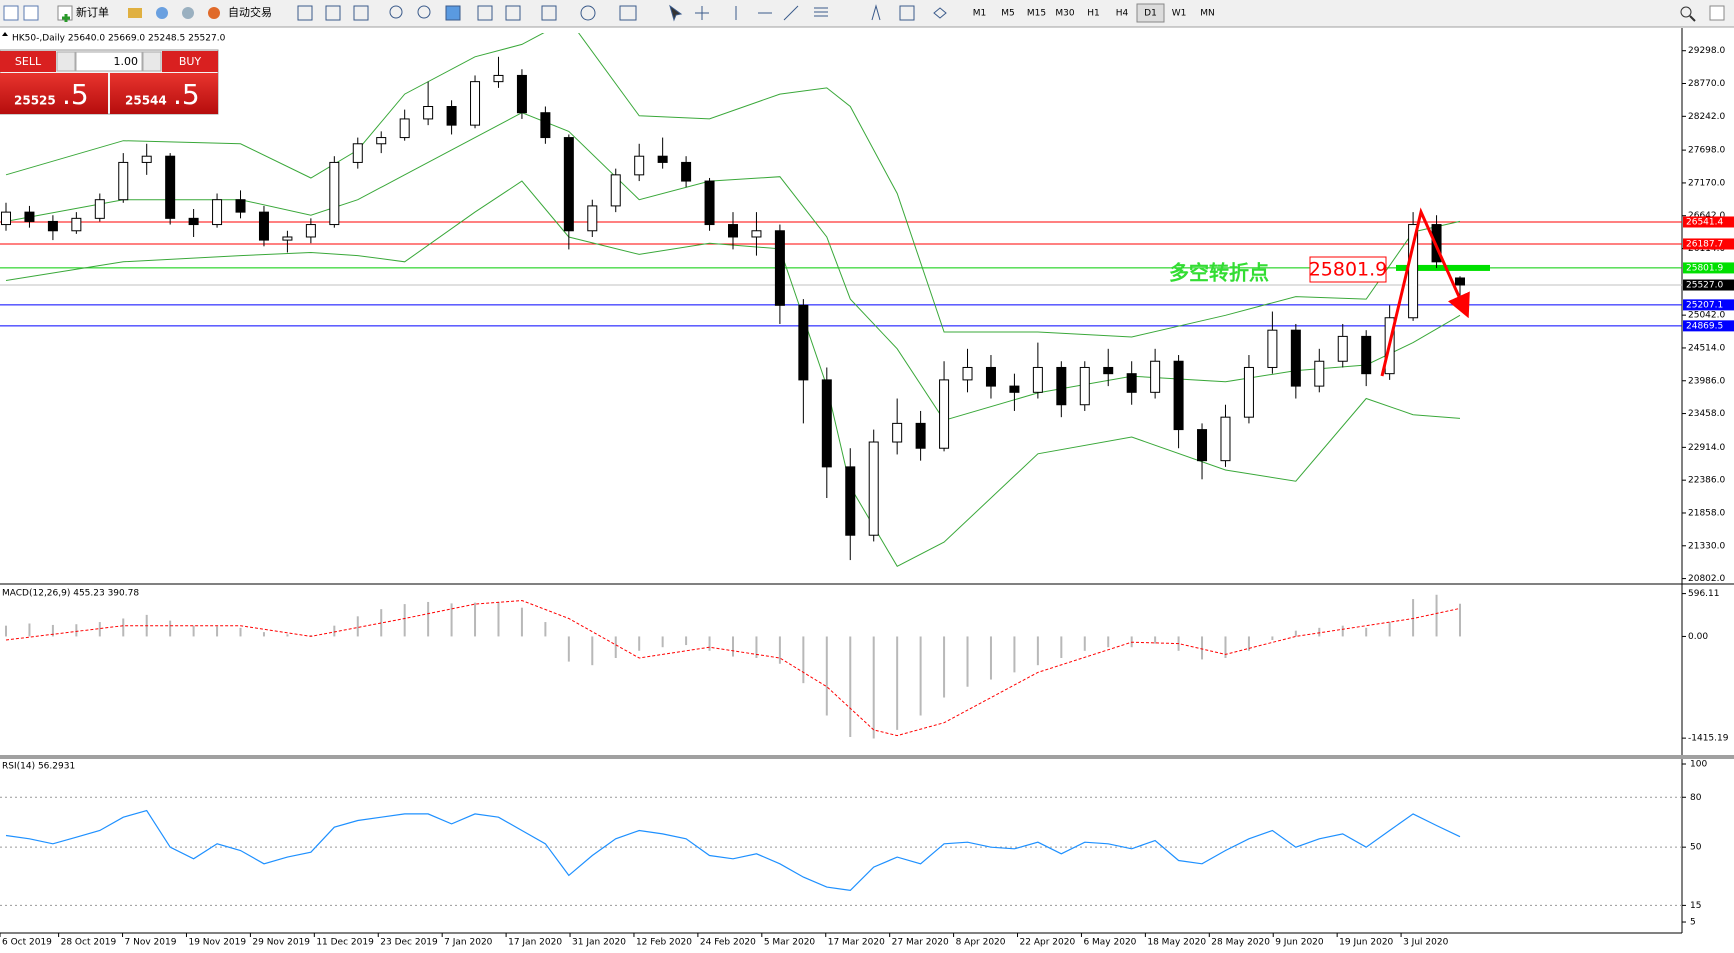 Image resolution: width=1734 pixels, height=953 pixels. Describe the element at coordinates (396, 12) in the screenshot. I see `zoom-in` at that location.